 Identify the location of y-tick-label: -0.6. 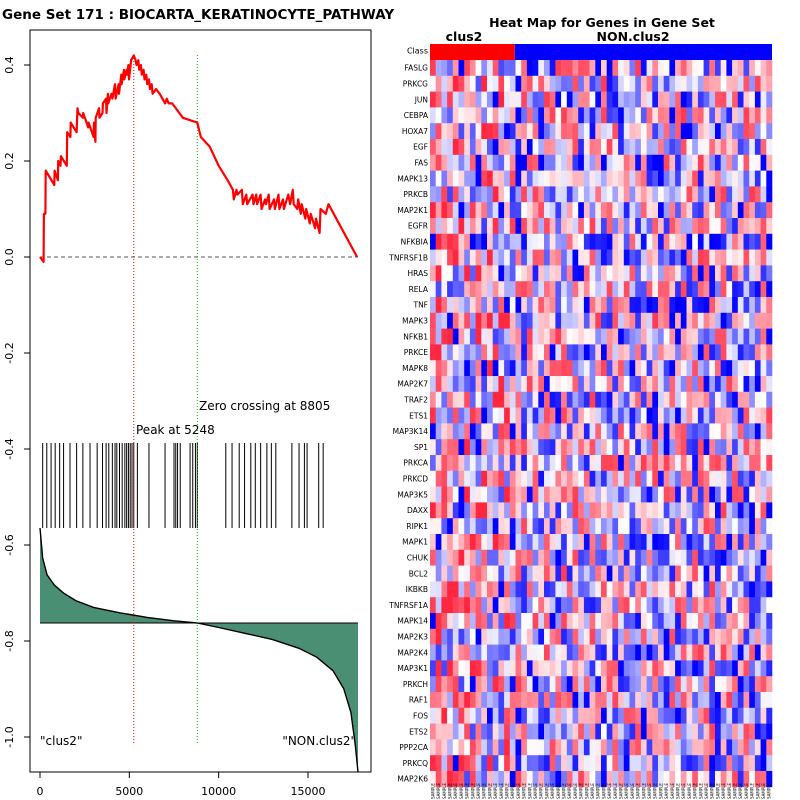
(9, 544).